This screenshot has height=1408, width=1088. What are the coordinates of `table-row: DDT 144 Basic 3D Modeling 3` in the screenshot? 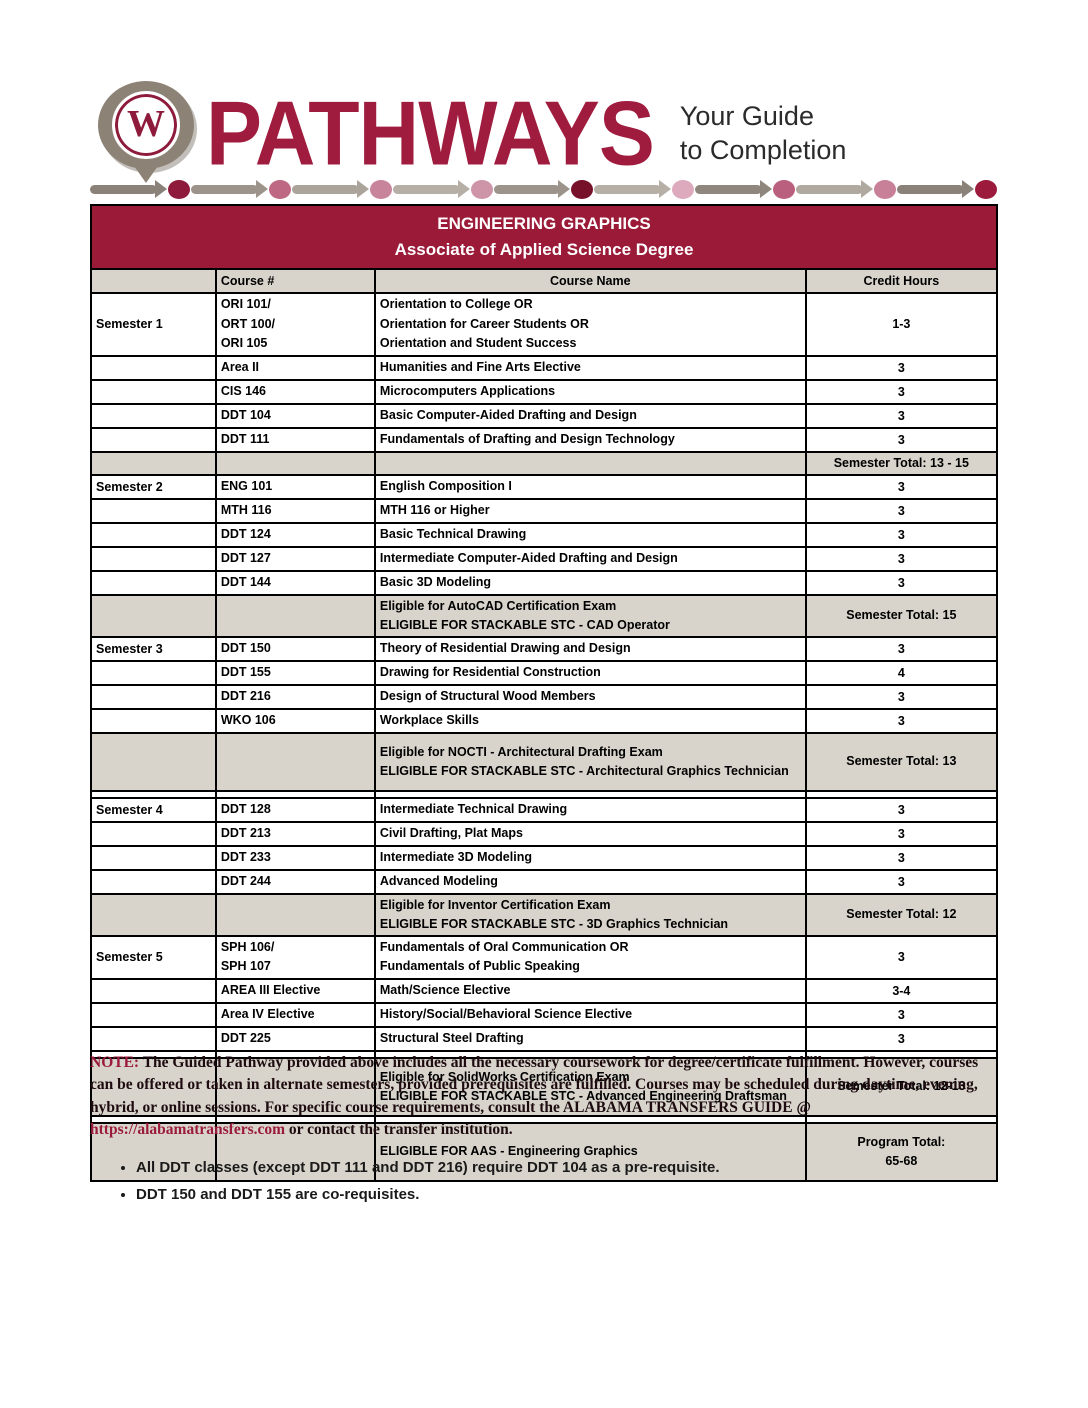 It's located at (544, 582).